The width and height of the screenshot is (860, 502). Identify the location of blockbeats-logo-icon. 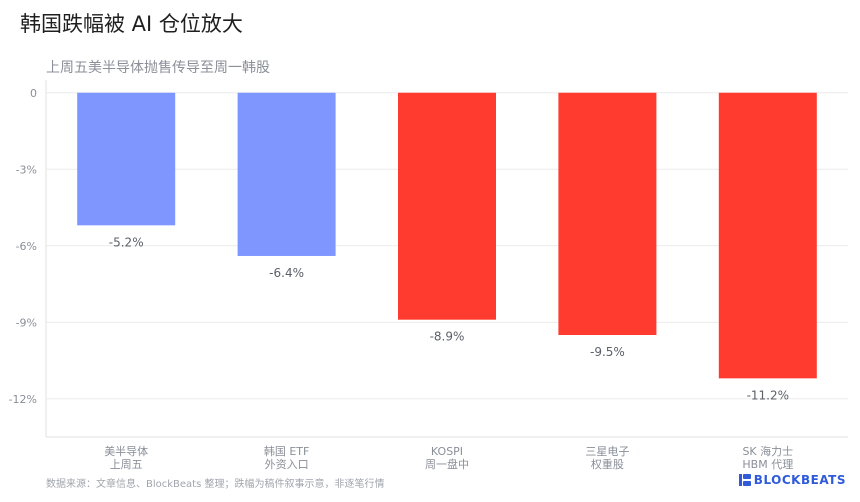
(744, 480).